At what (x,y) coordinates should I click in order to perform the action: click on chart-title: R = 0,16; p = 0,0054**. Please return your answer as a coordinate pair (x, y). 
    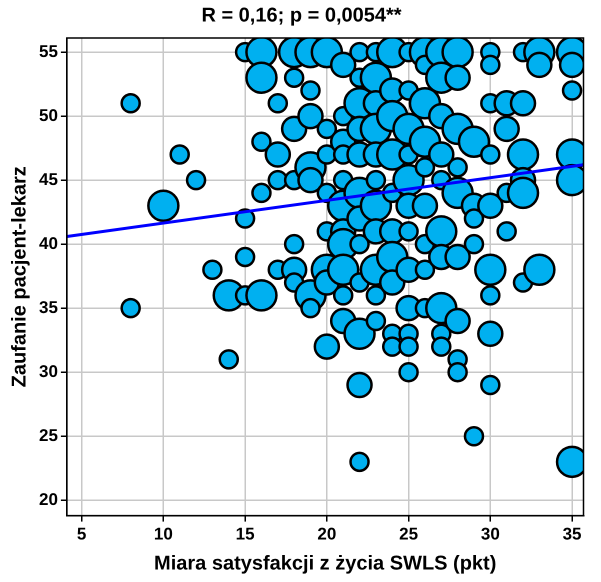
    Looking at the image, I should click on (301, 15).